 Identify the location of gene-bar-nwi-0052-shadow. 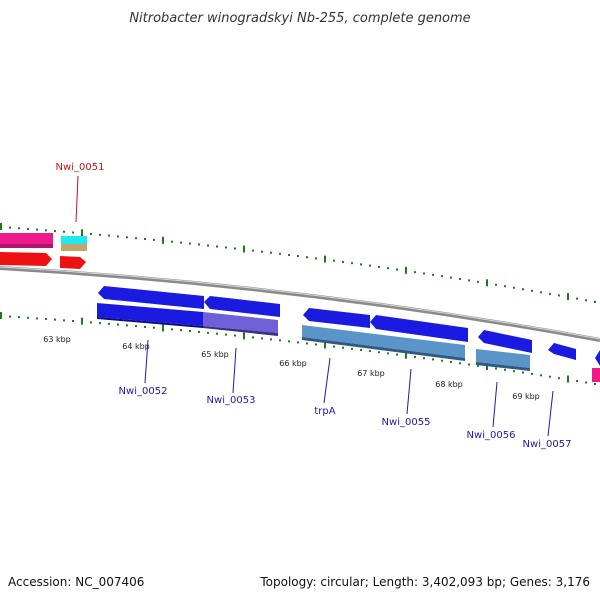
(150, 322).